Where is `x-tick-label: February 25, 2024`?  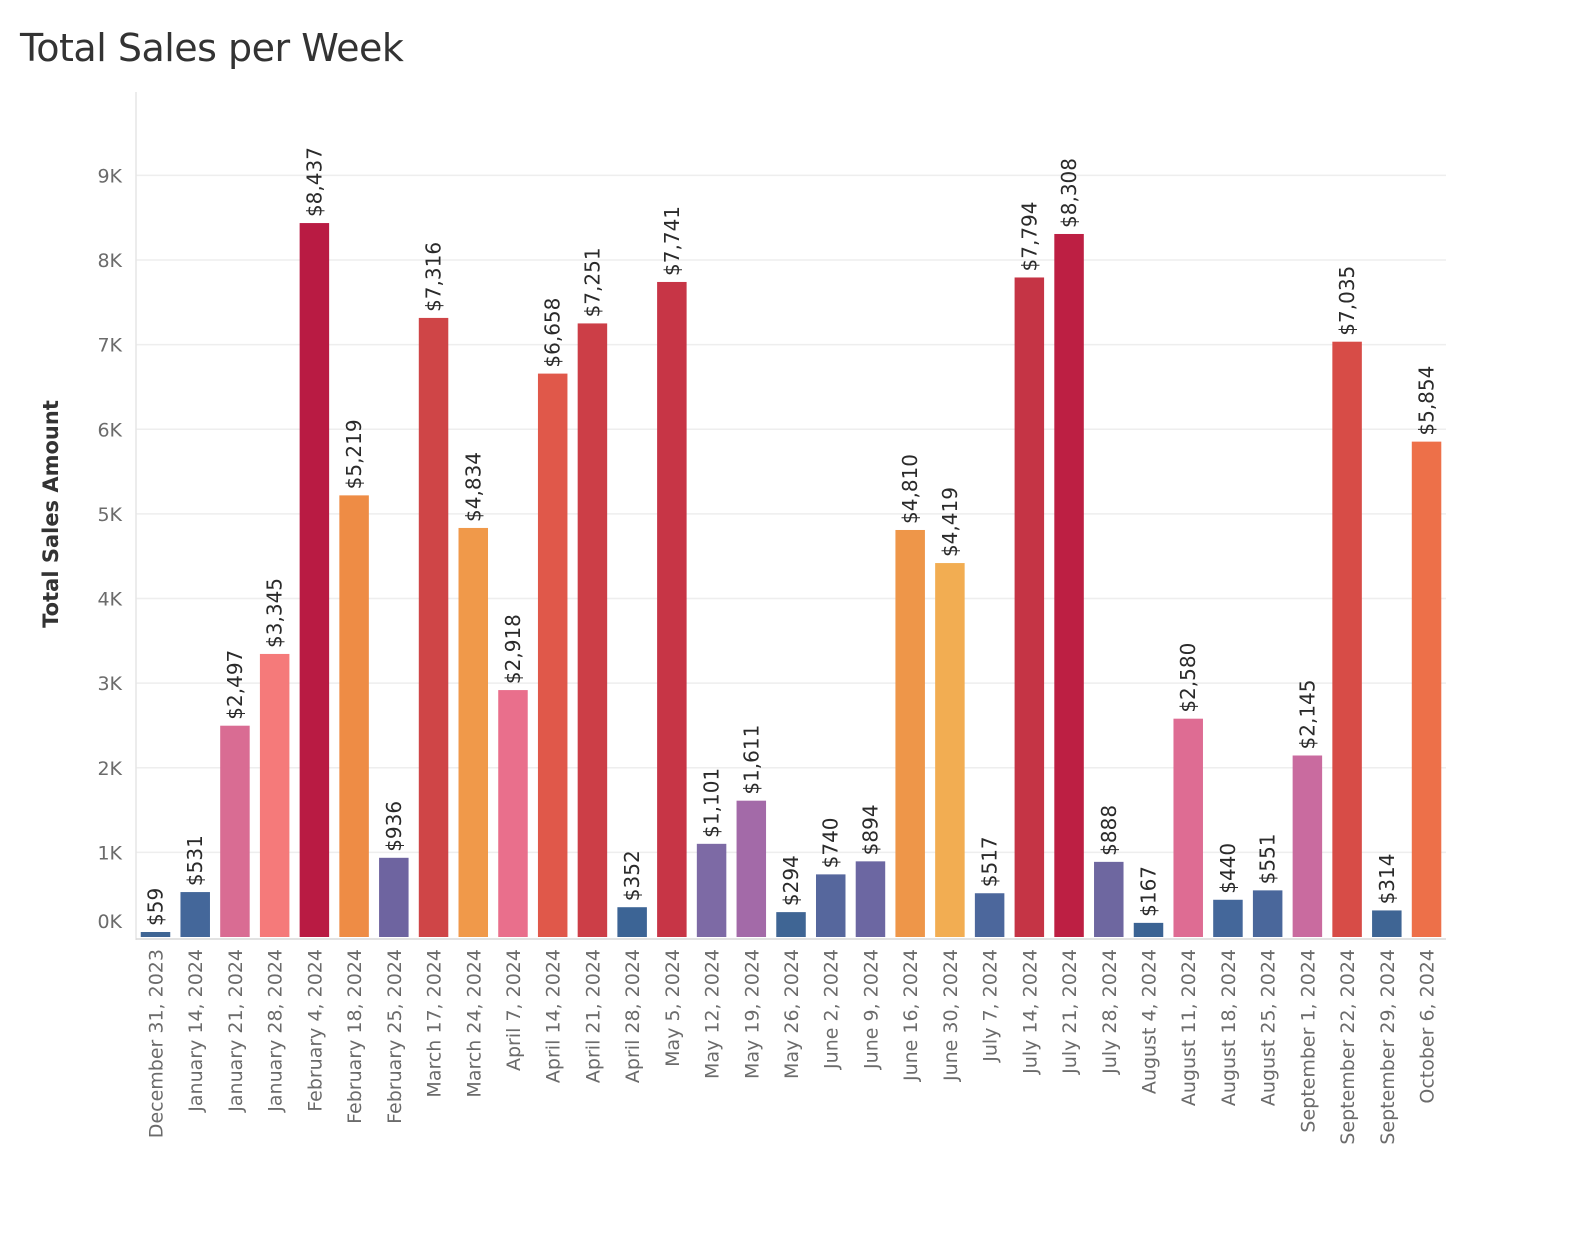
x-tick-label: February 25, 2024 is located at coordinates (395, 1036).